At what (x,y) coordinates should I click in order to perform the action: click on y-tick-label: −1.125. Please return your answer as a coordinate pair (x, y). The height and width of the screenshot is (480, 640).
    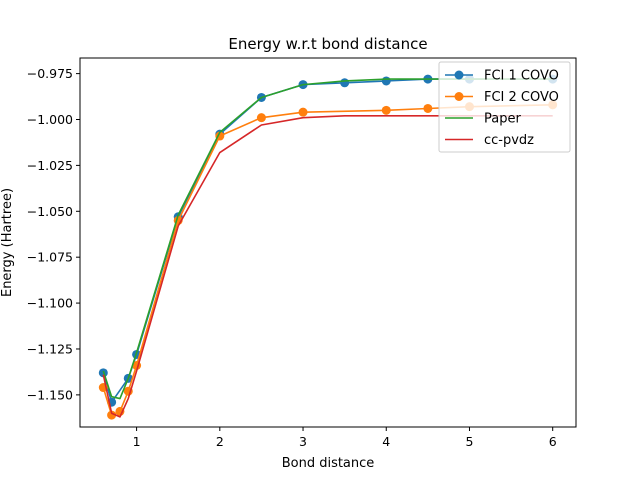
    Looking at the image, I should click on (50, 348).